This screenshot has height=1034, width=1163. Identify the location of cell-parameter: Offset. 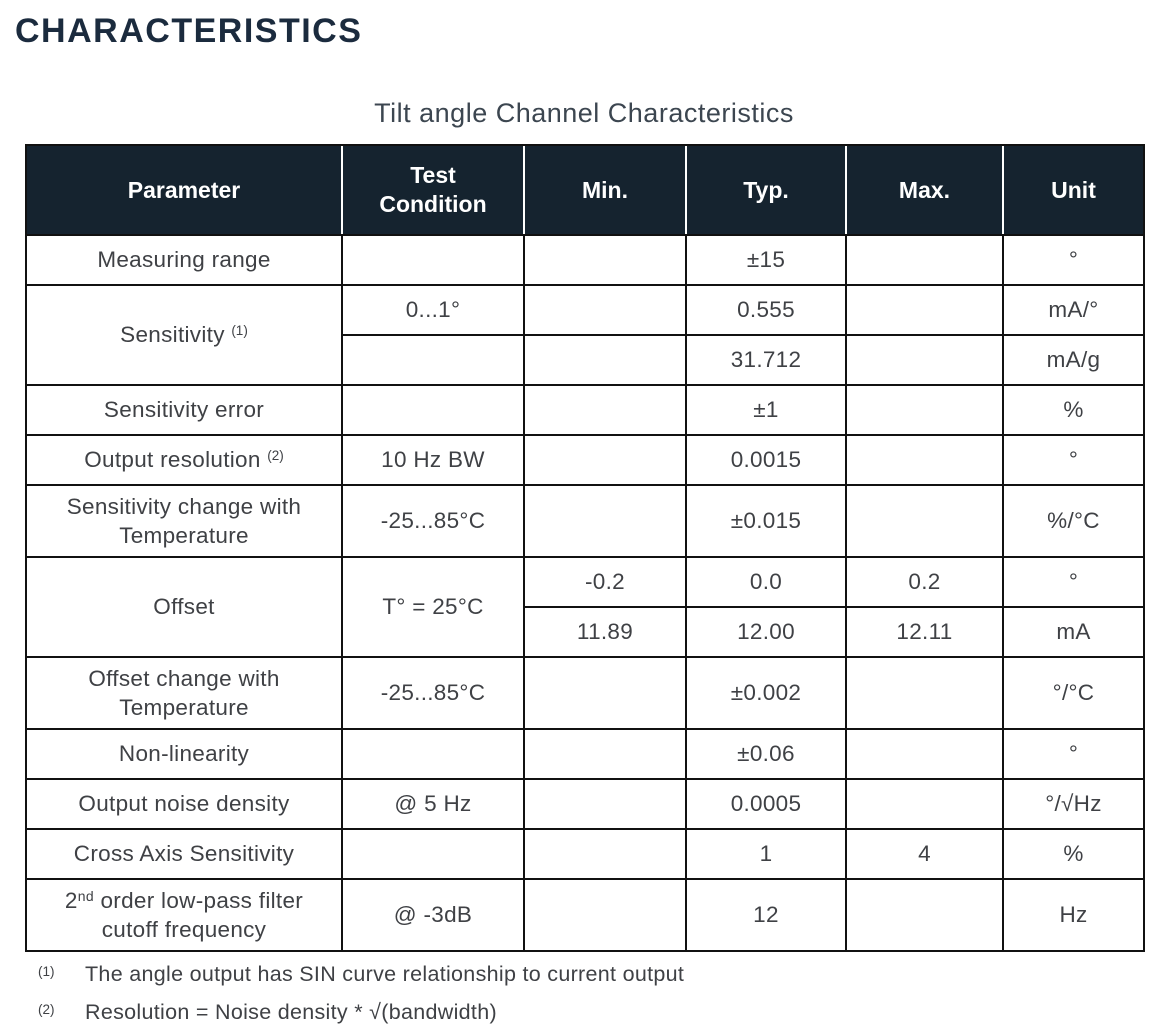
(184, 607).